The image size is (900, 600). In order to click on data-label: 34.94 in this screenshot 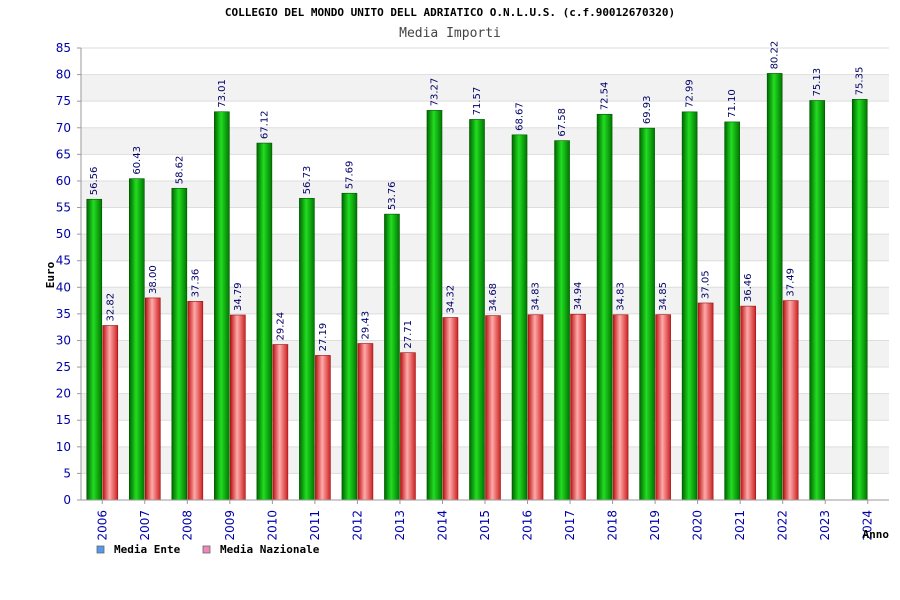, I will do `click(578, 296)`.